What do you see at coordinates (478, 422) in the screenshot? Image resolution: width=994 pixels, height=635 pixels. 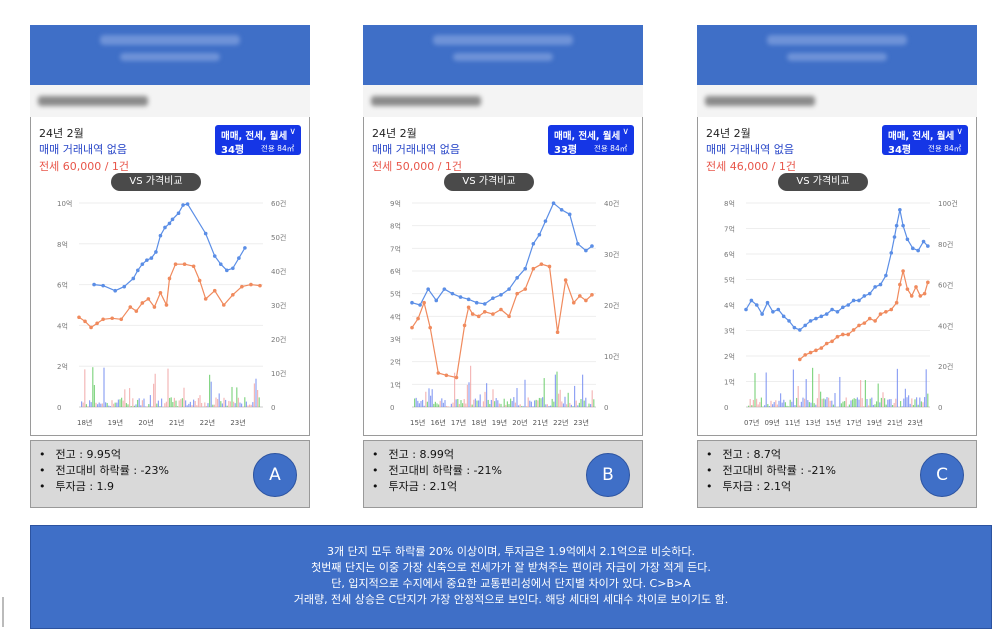 I see `x-tick-label: 18년` at bounding box center [478, 422].